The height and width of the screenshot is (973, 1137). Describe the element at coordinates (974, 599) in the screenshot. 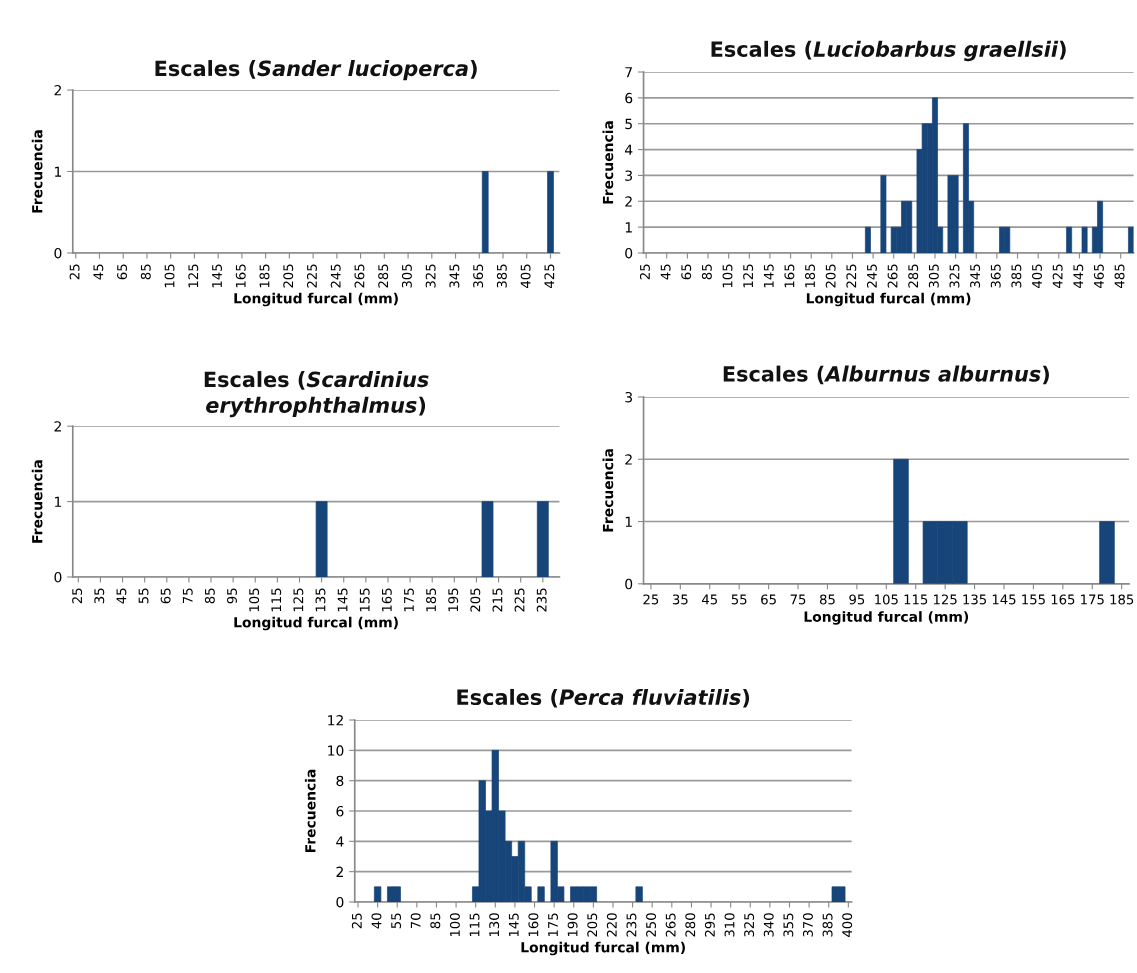

I see `x-tick-label: 135` at that location.